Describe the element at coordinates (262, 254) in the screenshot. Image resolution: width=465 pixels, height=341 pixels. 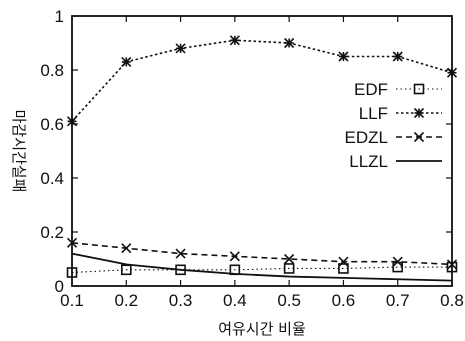
I see `series-line-edzl` at that location.